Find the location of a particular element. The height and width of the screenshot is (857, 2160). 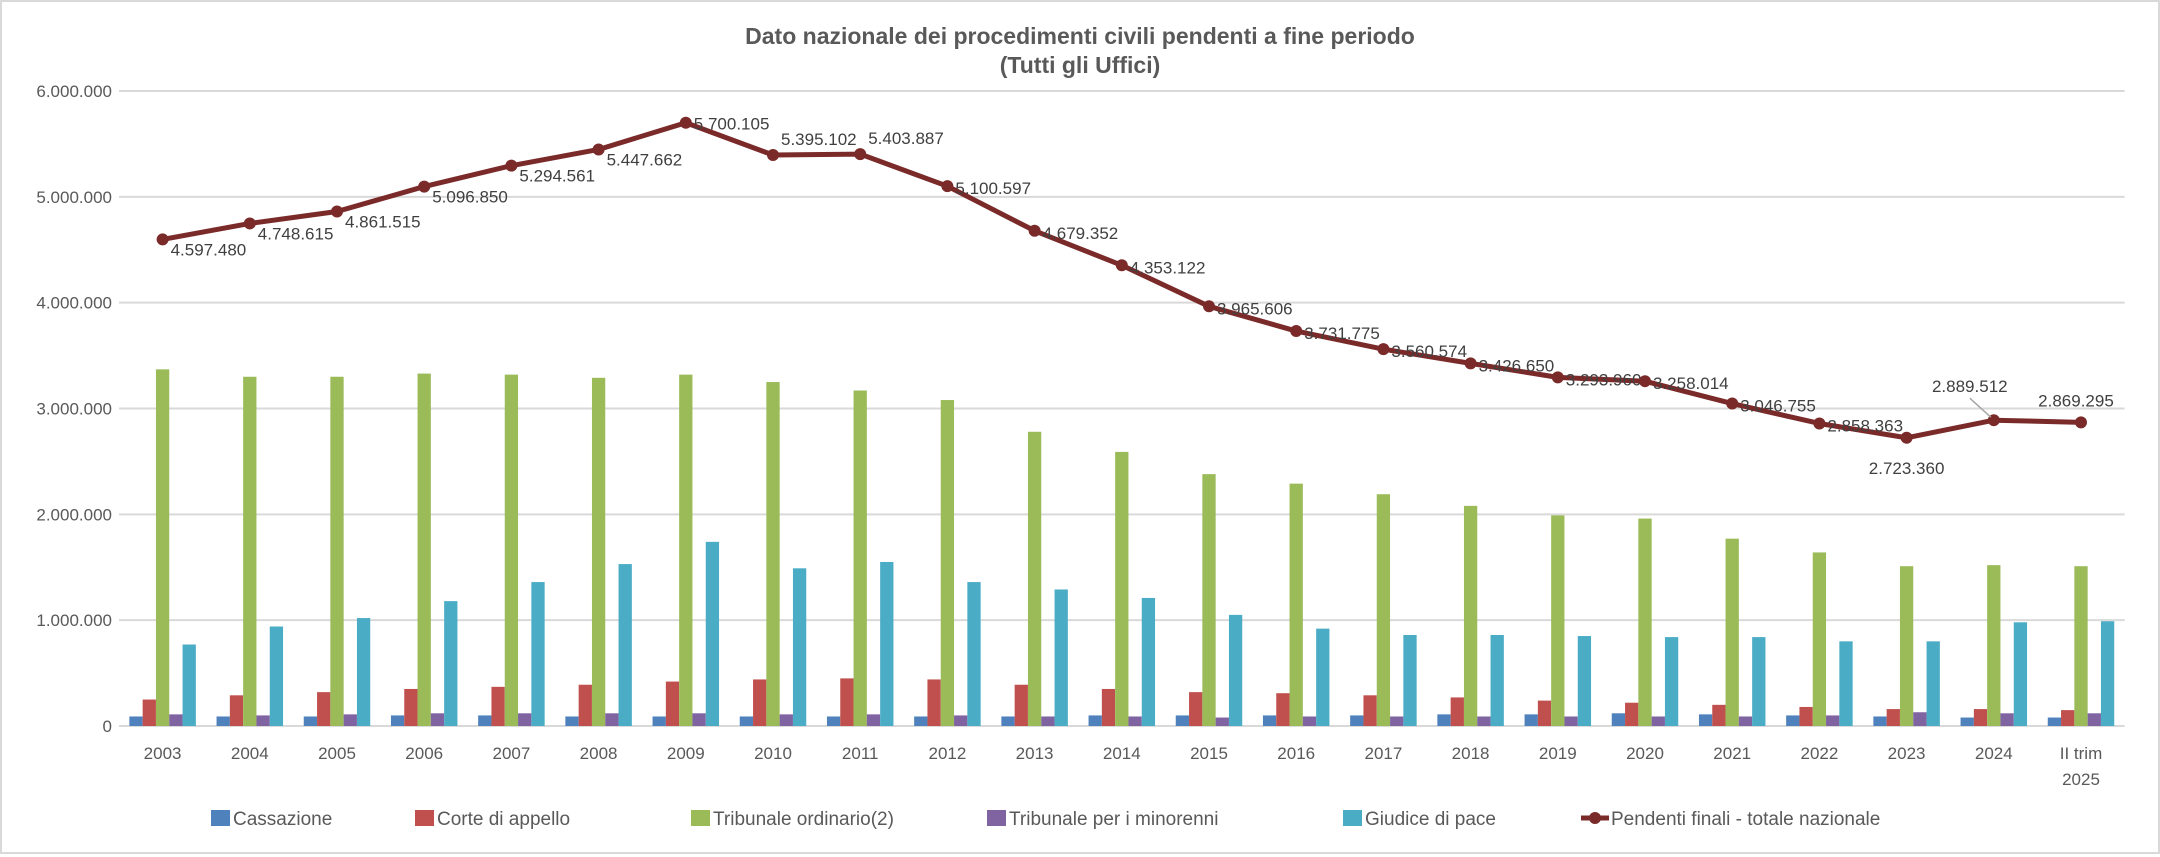

legend-item: Giudice di pace is located at coordinates (1419, 819).